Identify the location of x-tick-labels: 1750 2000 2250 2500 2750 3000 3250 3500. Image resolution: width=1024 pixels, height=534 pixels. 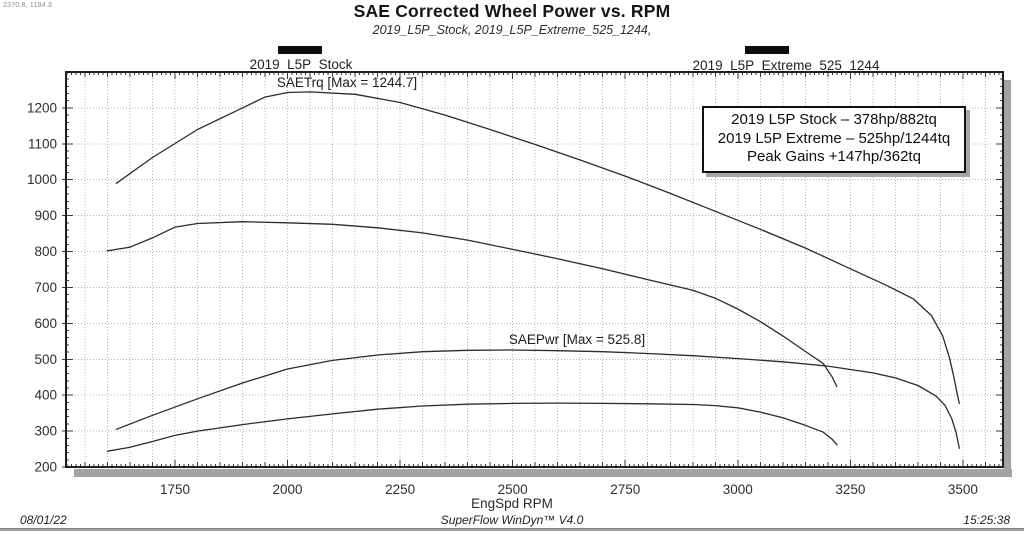
(569, 489).